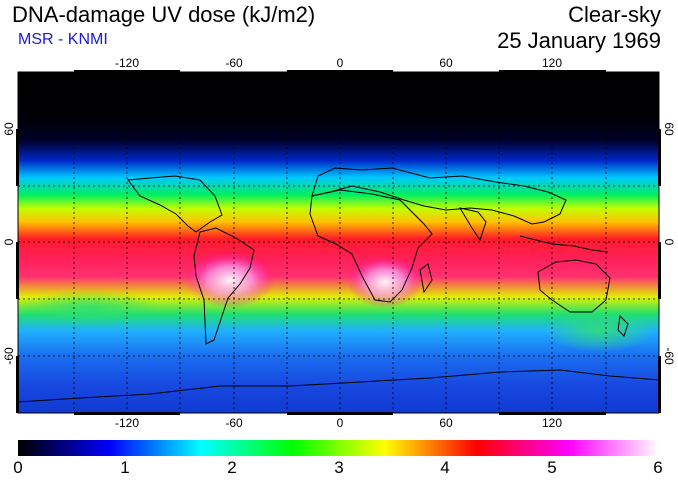  I want to click on colorbar-label-4: 4, so click(445, 467).